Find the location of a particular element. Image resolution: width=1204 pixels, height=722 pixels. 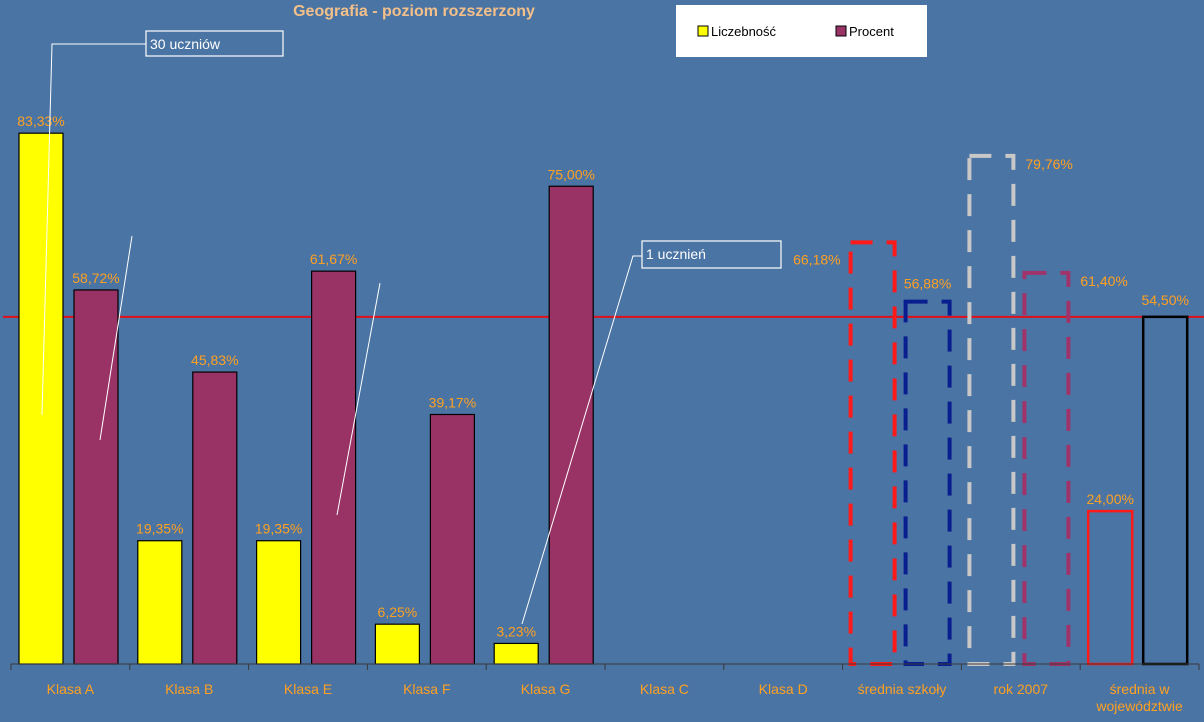

legend-label-liczebnosc: Liczebność is located at coordinates (744, 31).